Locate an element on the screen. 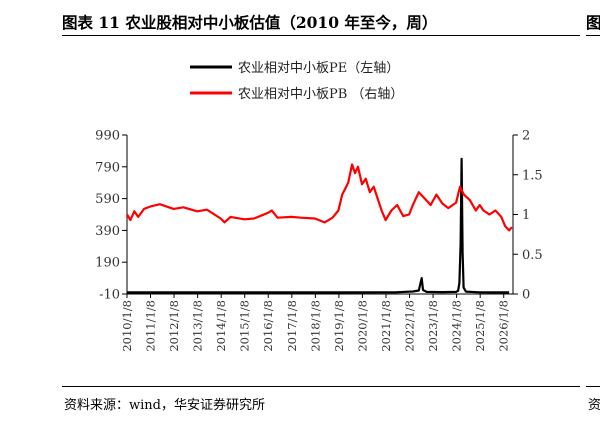 The width and height of the screenshot is (600, 423). title-divider is located at coordinates (321, 35).